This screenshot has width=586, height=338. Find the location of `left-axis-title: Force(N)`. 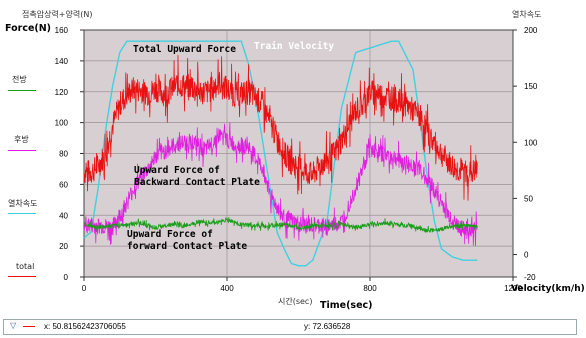

left-axis-title: Force(N) is located at coordinates (28, 28).